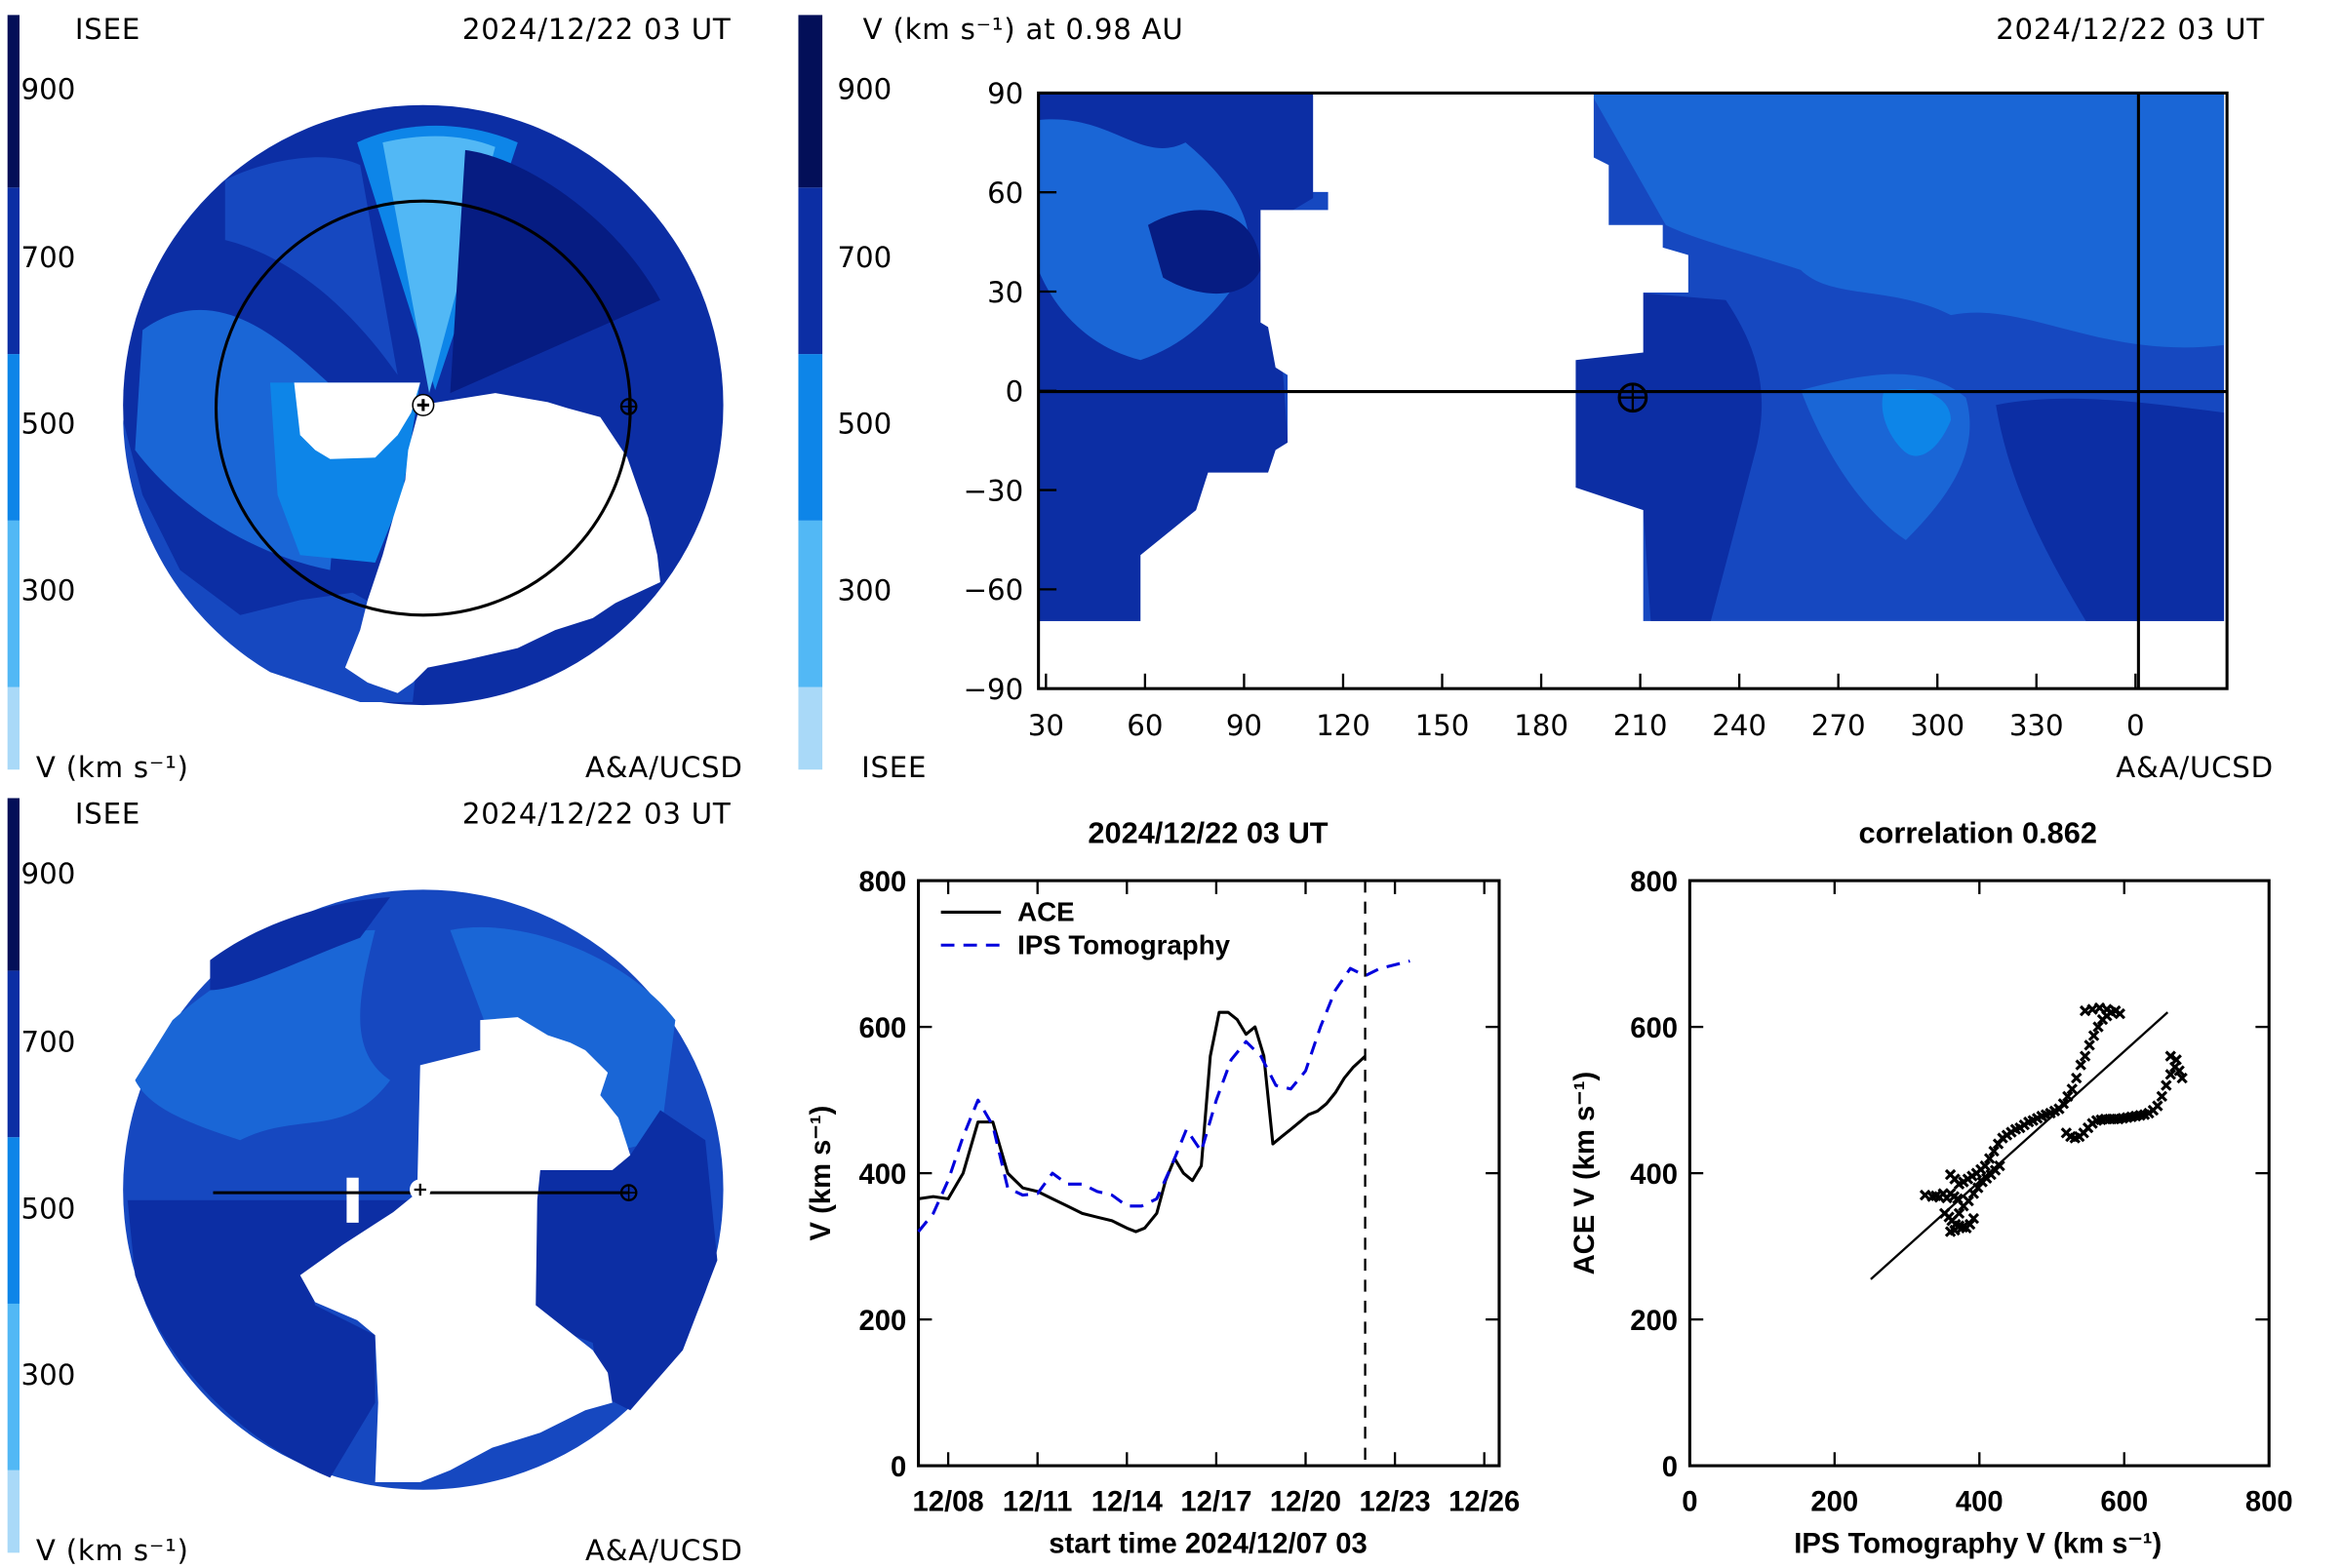  I want to click on colorbar2-tick-700: 700, so click(864, 257).